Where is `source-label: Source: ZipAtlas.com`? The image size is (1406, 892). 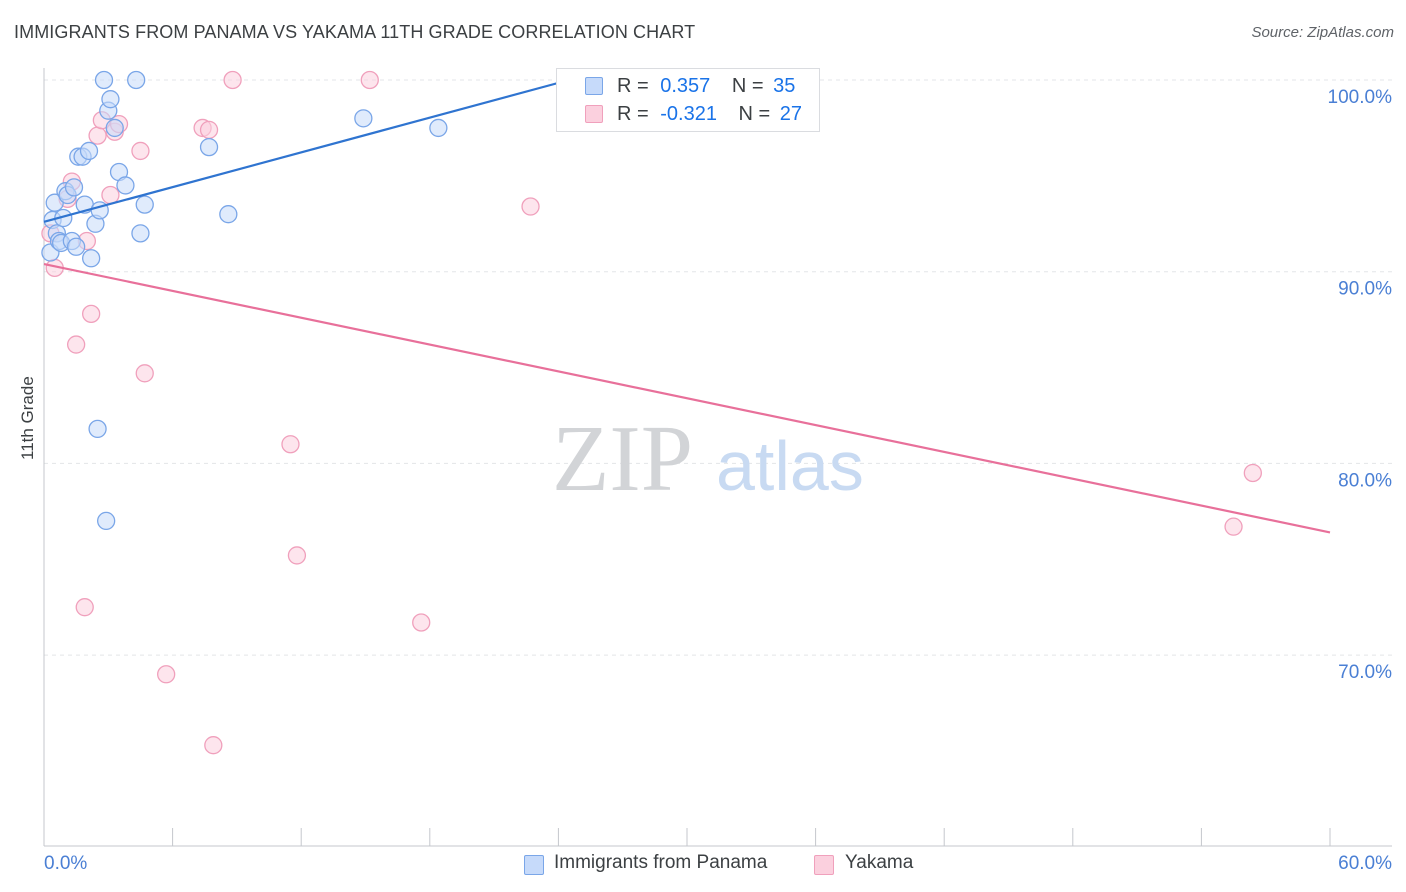
source-label: Source: ZipAtlas.com is located at coordinates (1322, 32).